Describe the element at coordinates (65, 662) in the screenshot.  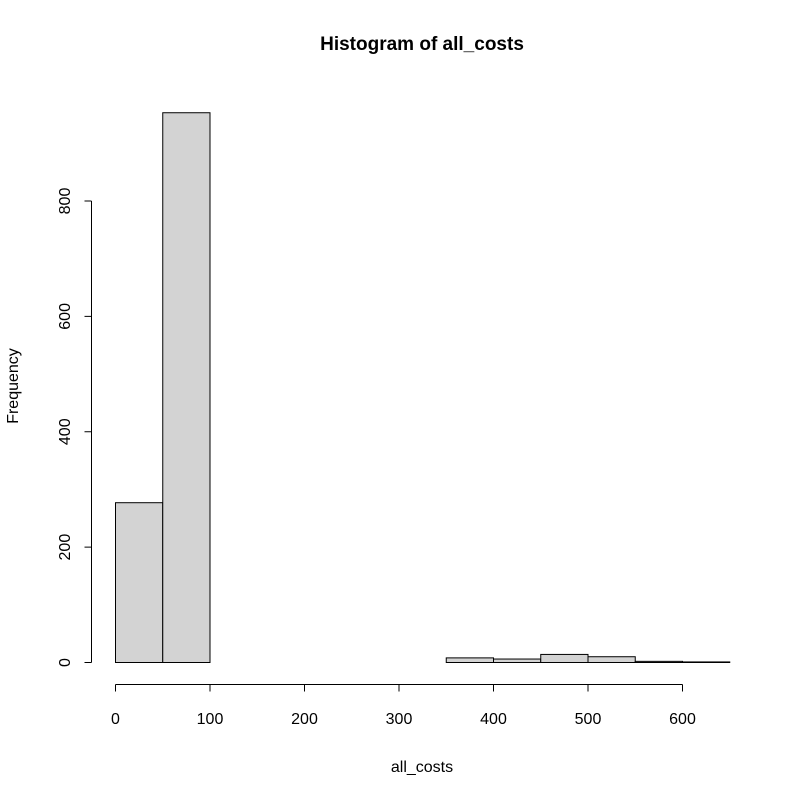
I see `y-tick-label: 0` at that location.